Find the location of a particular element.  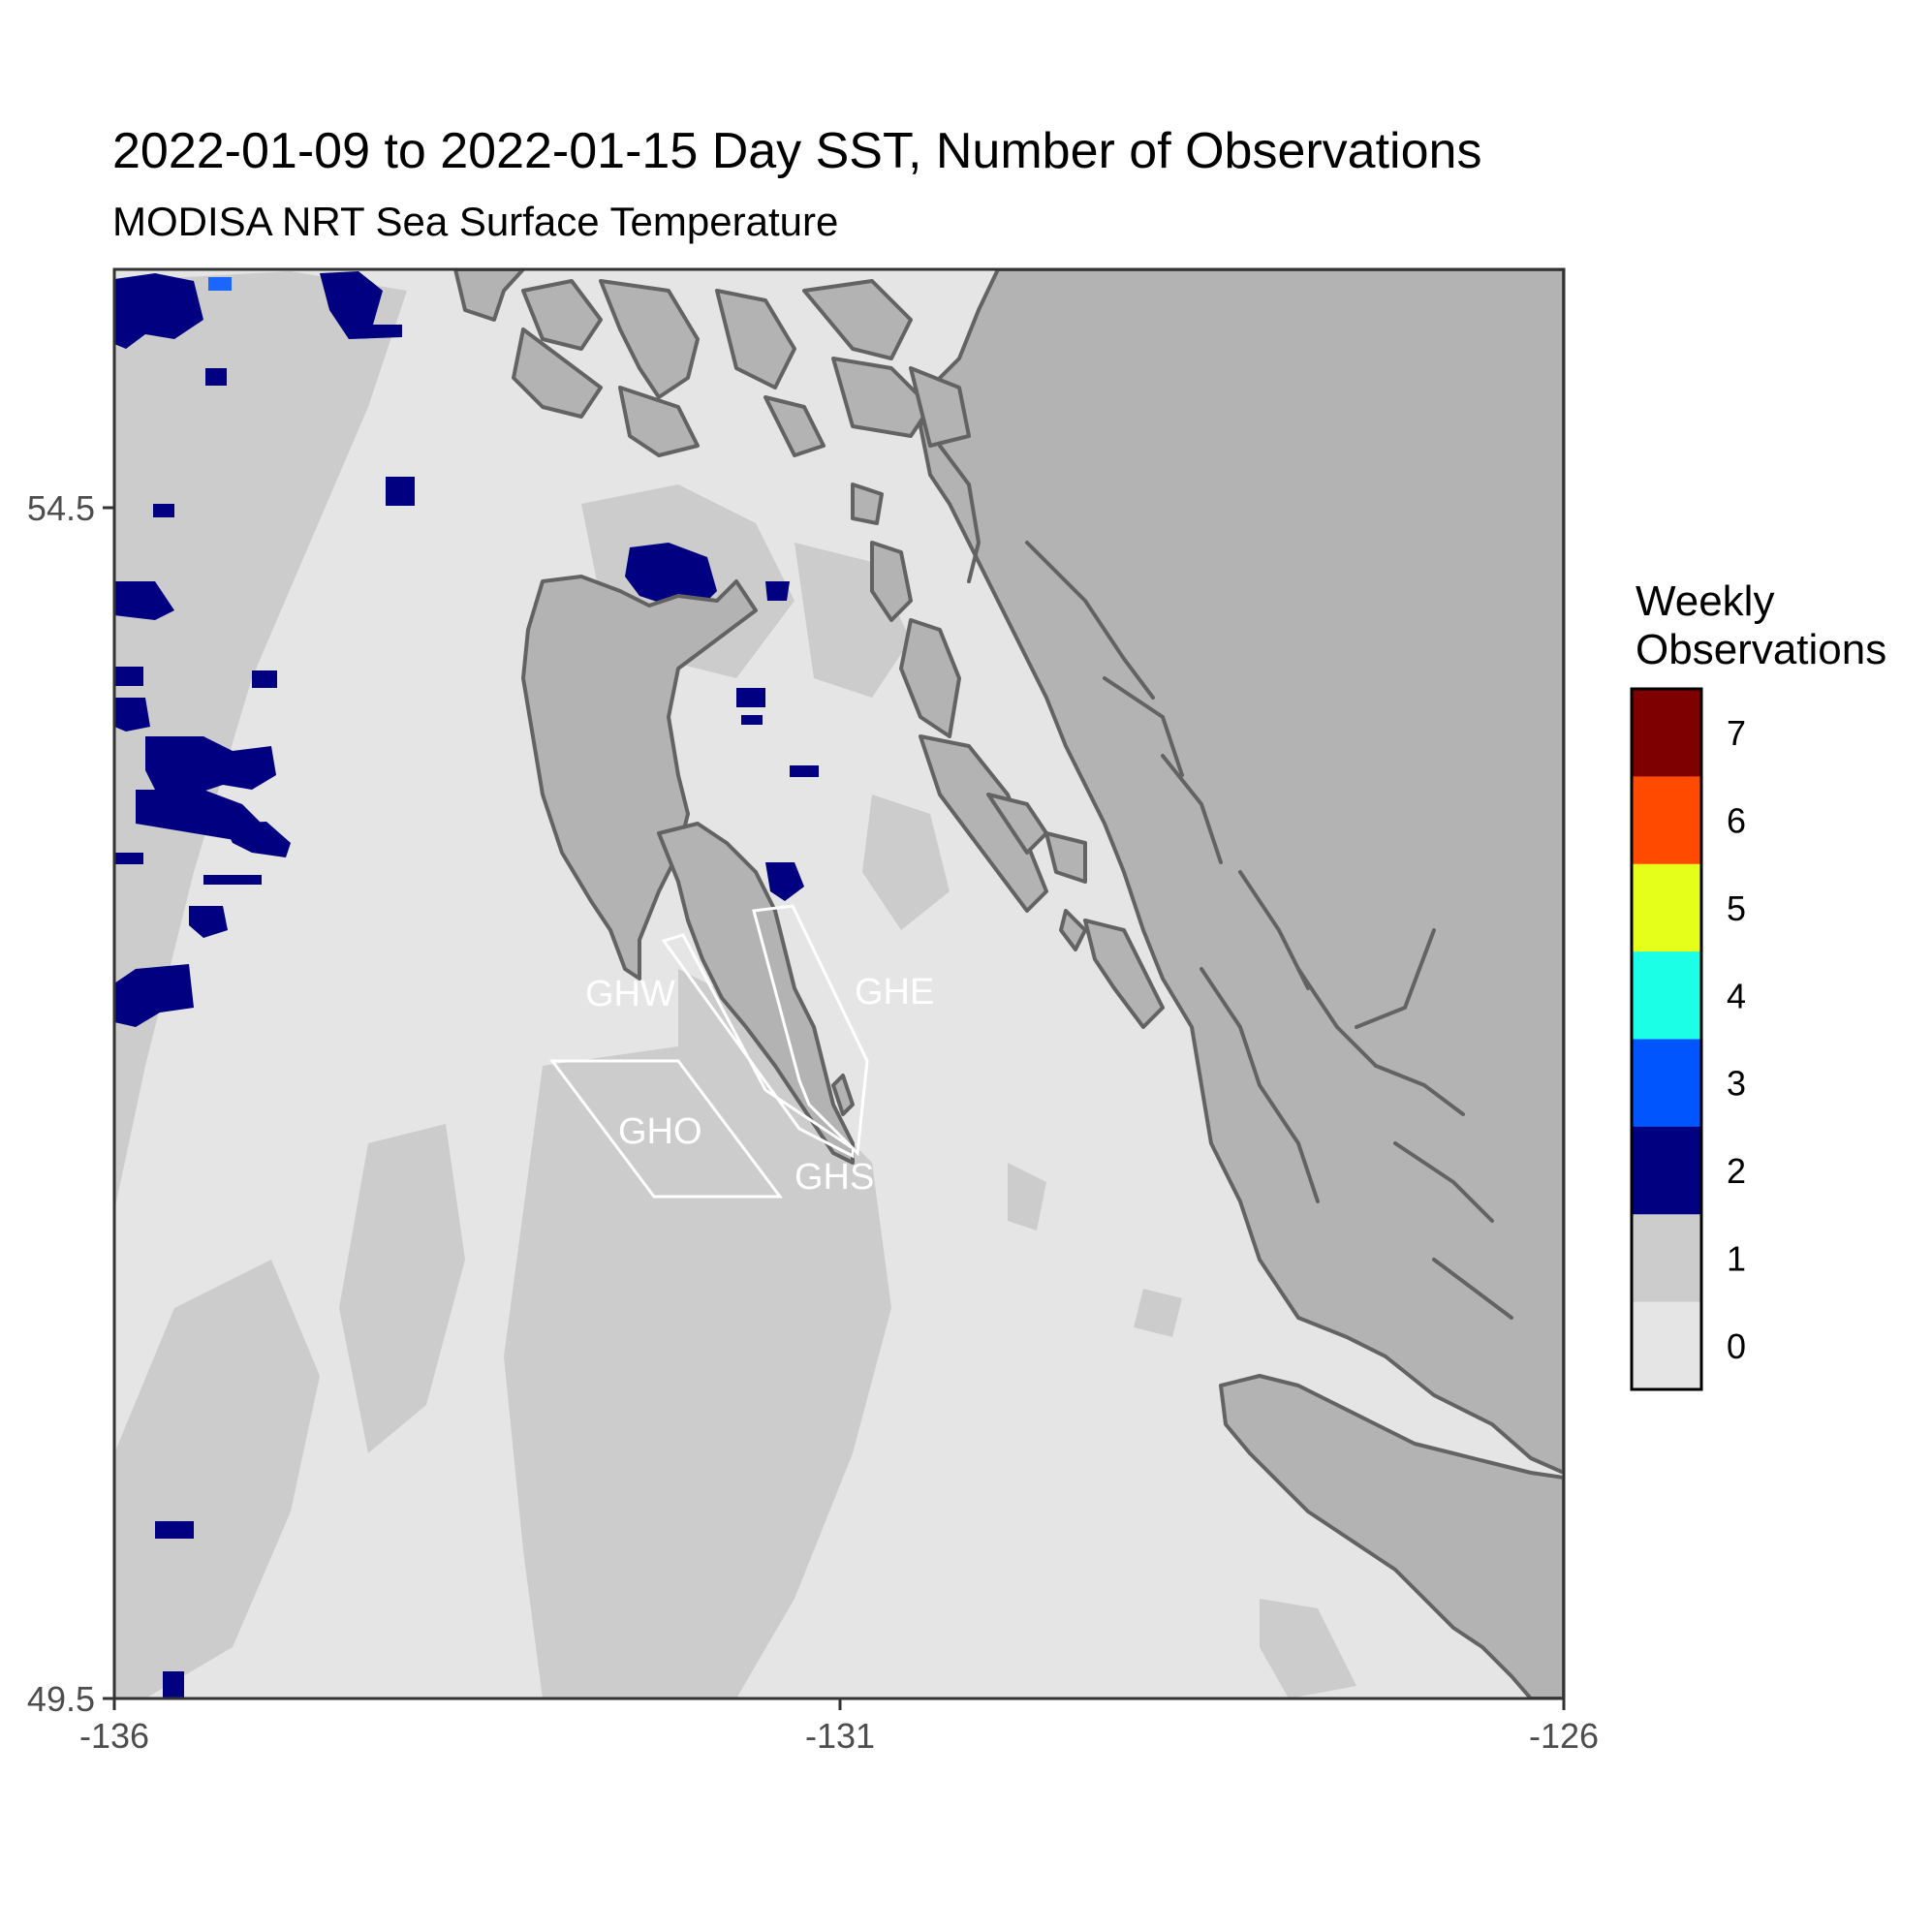

region-label-ghw: GHW is located at coordinates (630, 994).